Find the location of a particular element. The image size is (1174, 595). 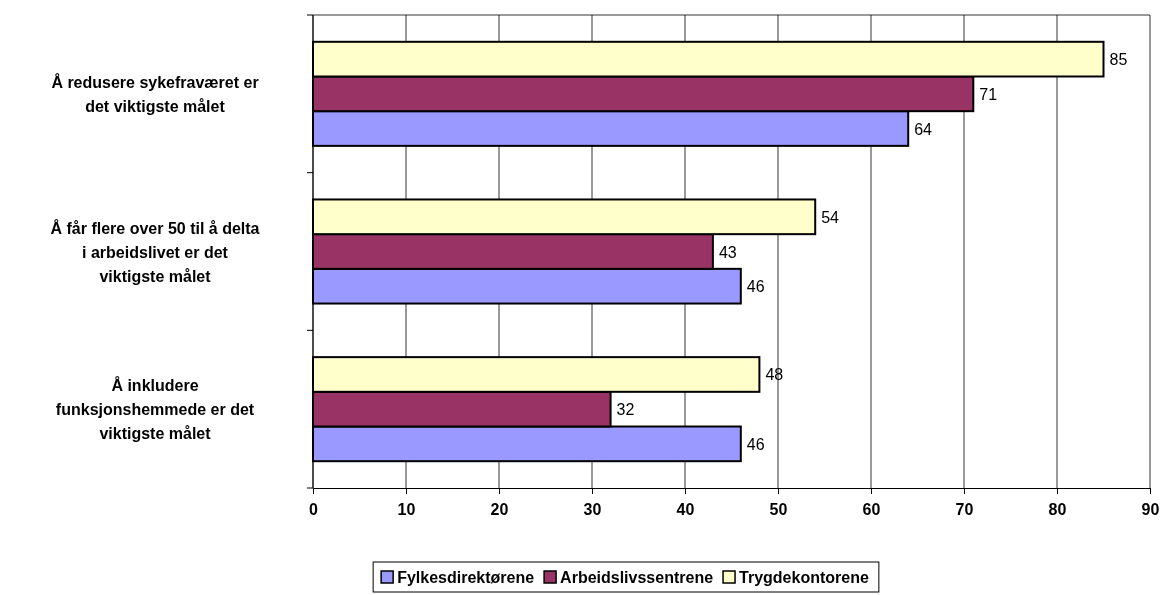

data-label: 71 is located at coordinates (988, 94).